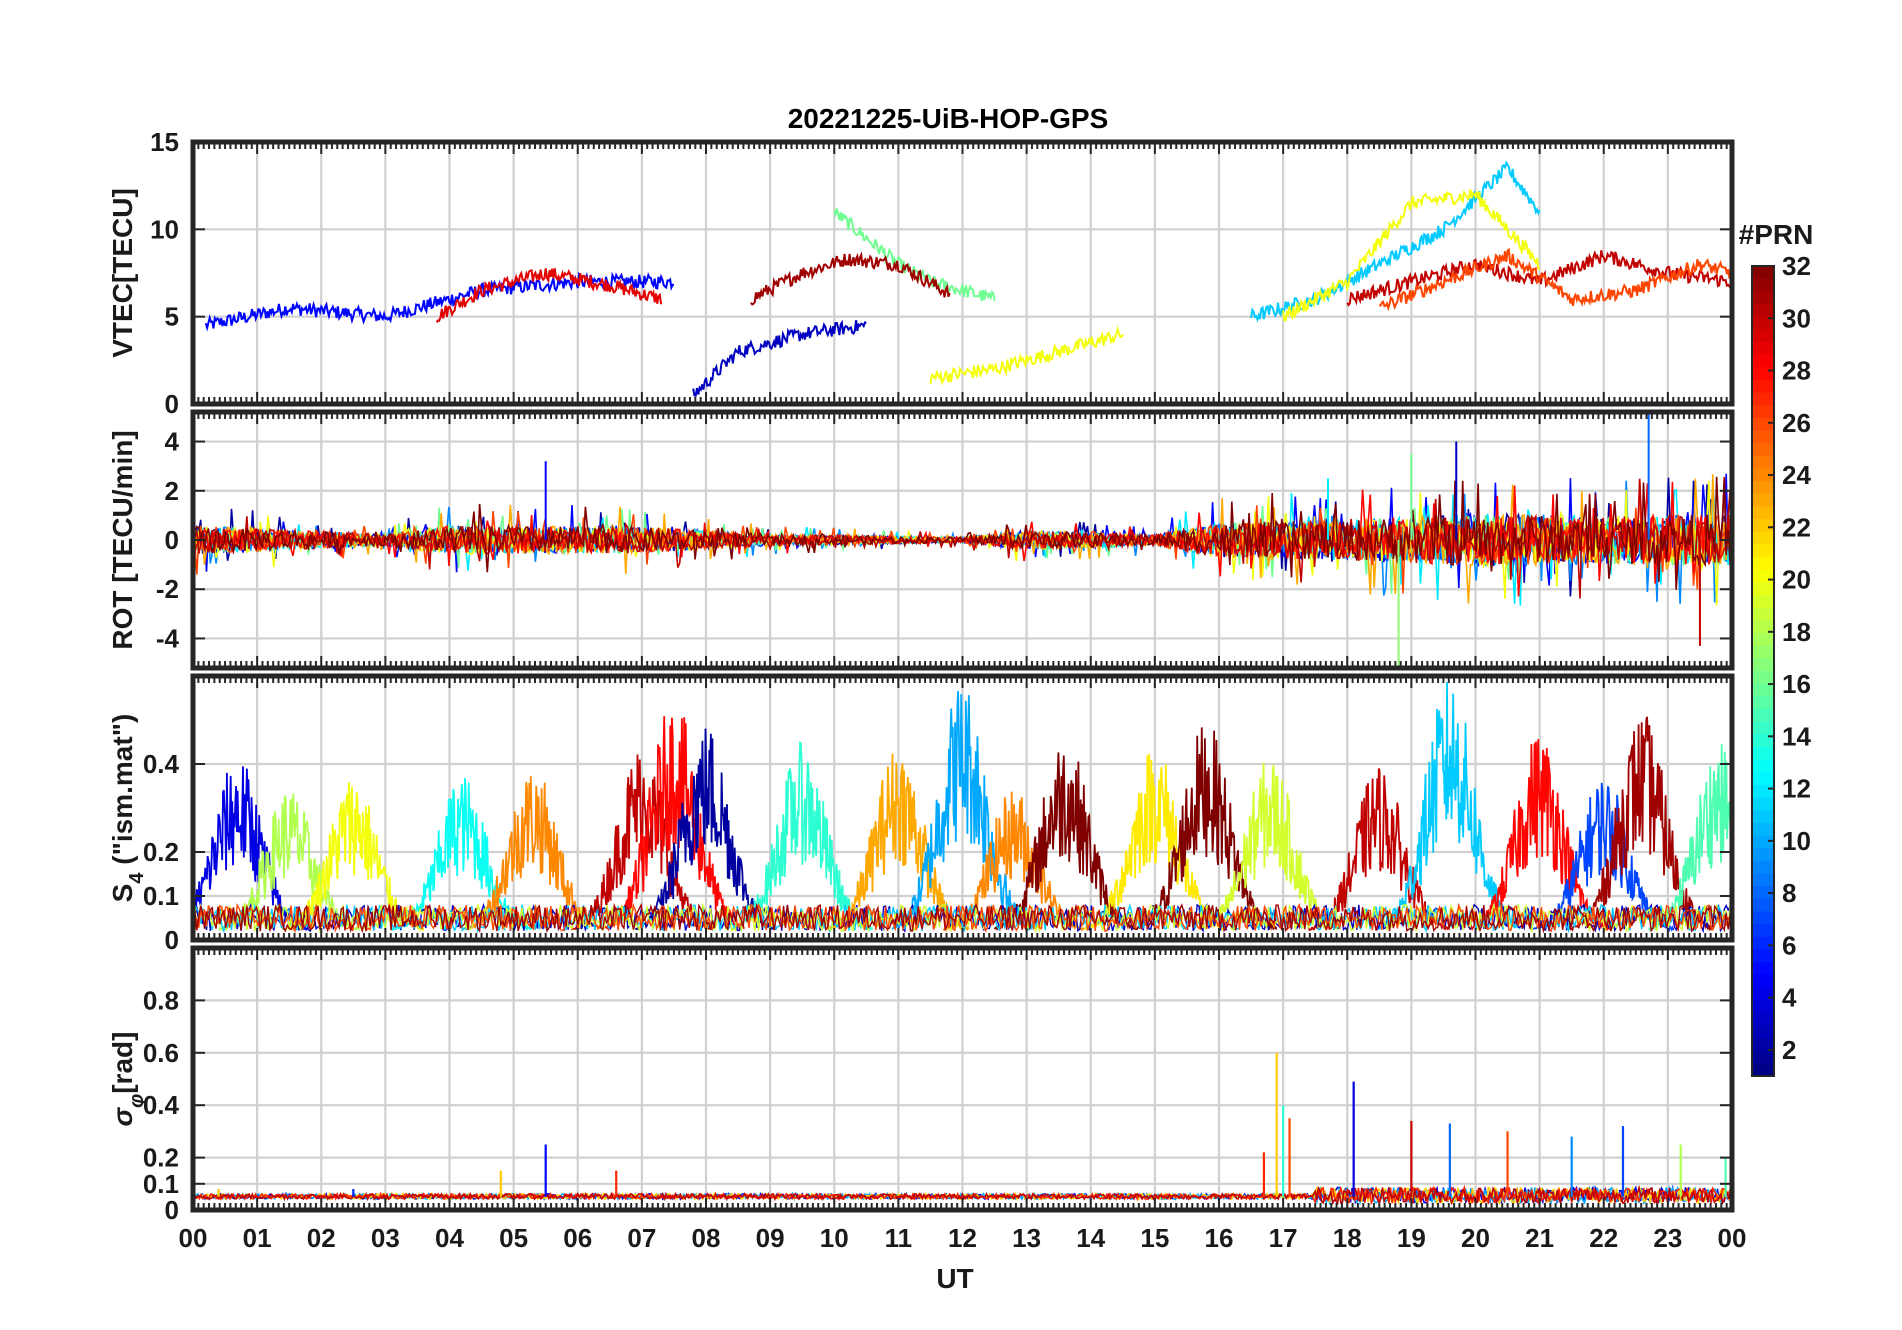  Describe the element at coordinates (1796, 736) in the screenshot. I see `colorbar-tick-label: 14` at that location.